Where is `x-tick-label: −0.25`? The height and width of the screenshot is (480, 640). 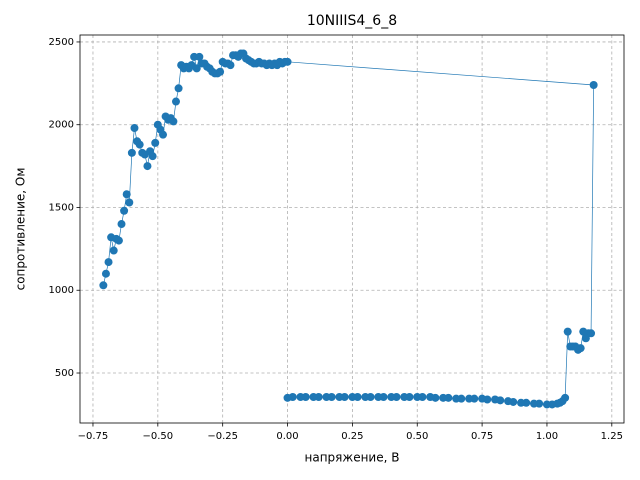 x-tick-label: −0.25 is located at coordinates (222, 436).